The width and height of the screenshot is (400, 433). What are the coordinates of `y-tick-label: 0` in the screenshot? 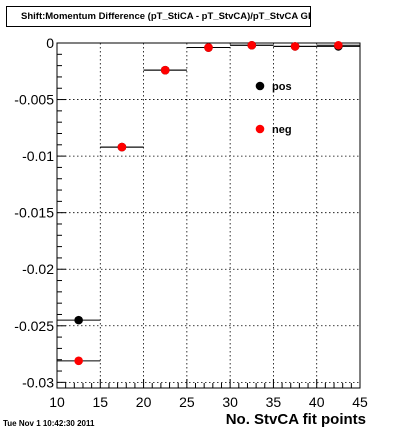 It's located at (50, 43).